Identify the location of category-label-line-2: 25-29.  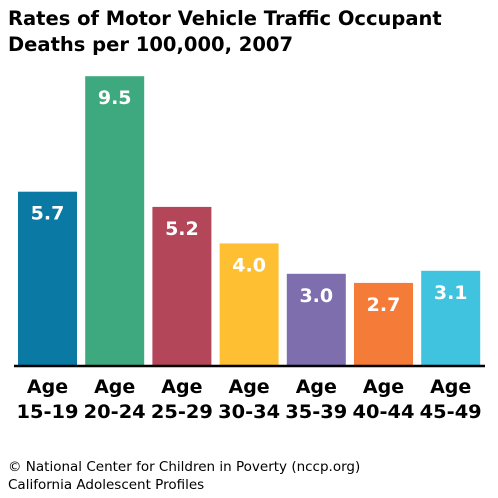
(182, 412).